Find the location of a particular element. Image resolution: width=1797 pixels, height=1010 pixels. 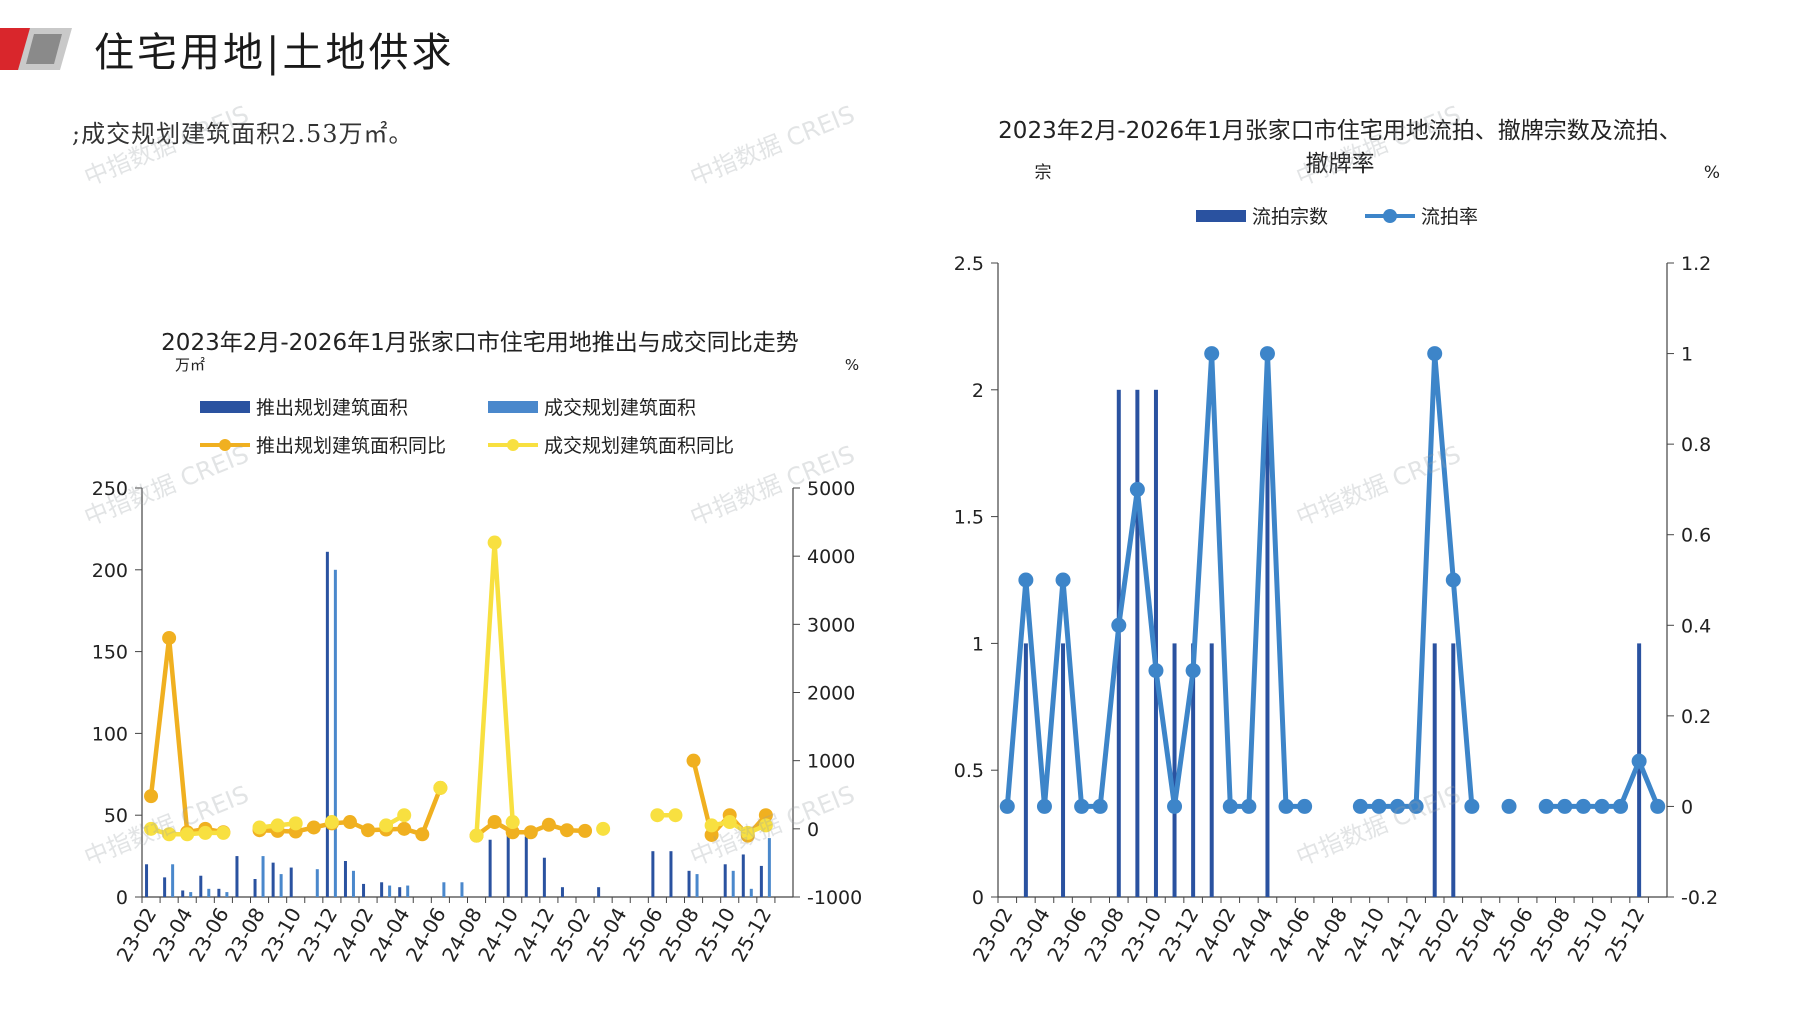

left-tick-label: 1.5 is located at coordinates (969, 518).